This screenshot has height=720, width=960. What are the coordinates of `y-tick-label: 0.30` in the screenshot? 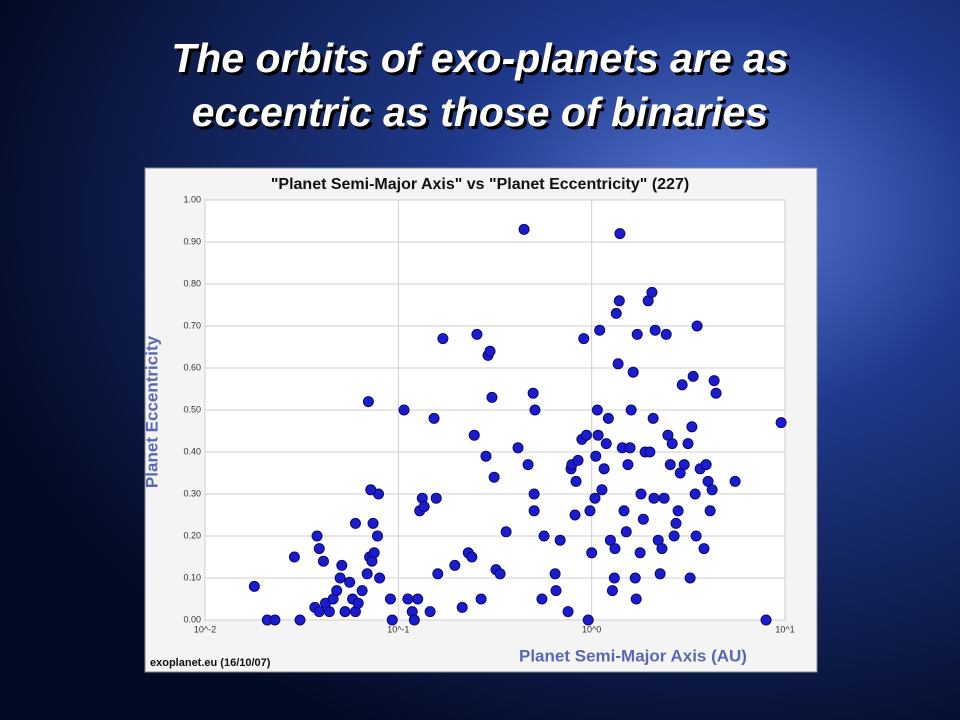 It's located at (192, 493).